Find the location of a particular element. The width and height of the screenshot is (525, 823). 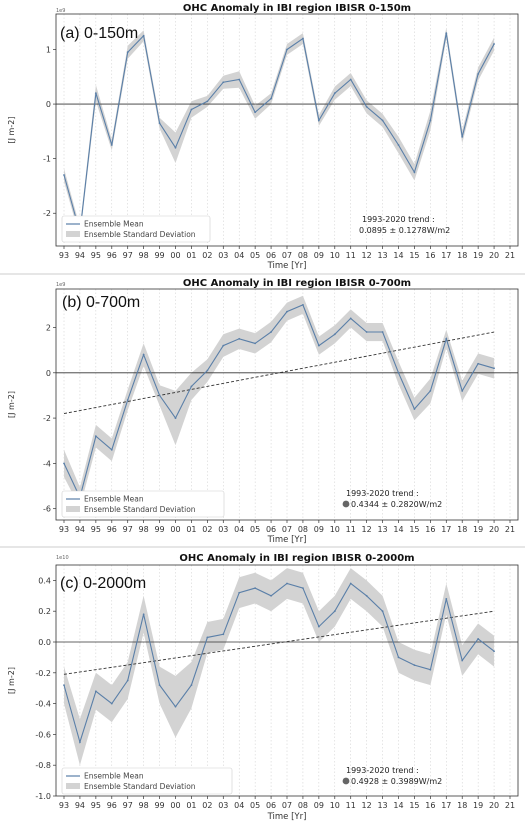

x-tick-label: 97 is located at coordinates (128, 529).